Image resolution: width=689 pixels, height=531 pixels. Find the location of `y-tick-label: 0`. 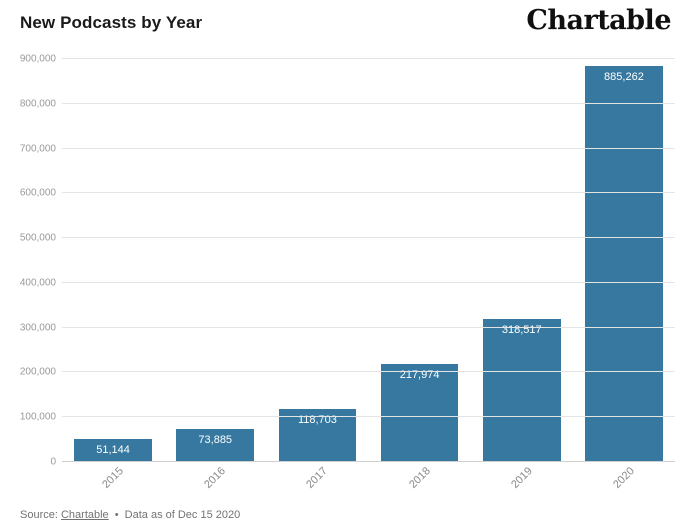

y-tick-label: 0 is located at coordinates (53, 462).